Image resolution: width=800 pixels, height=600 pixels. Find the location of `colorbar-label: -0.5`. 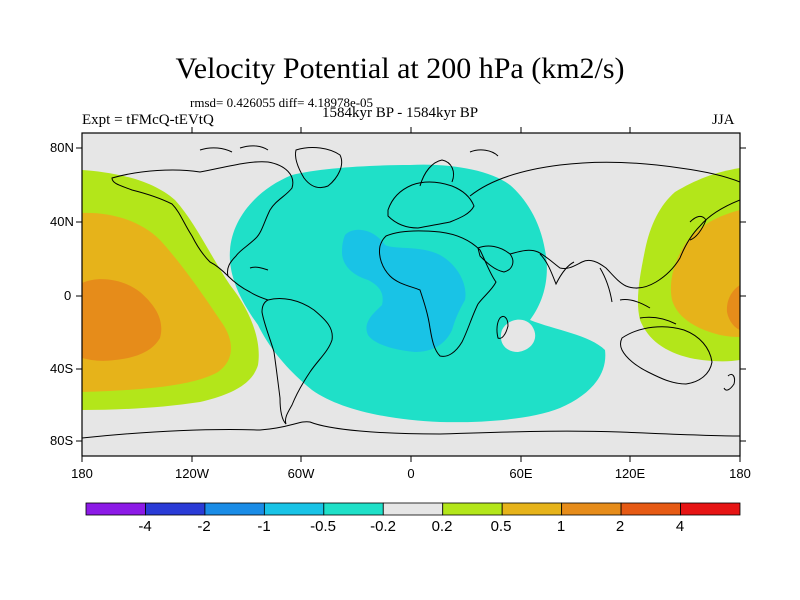

colorbar-label: -0.5 is located at coordinates (323, 526).